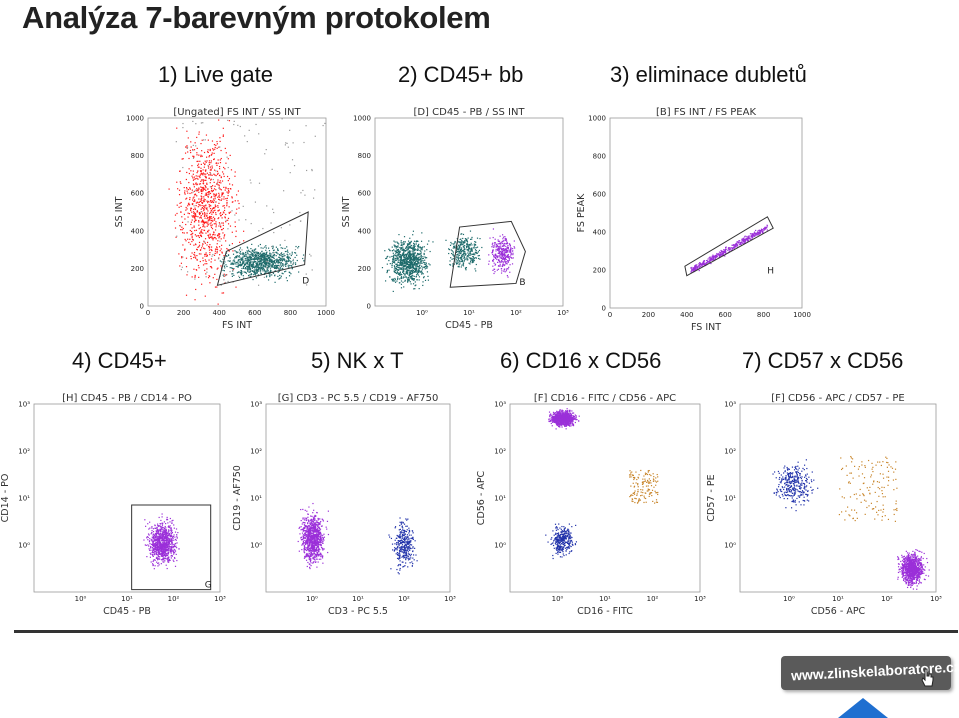 Image resolution: width=959 pixels, height=718 pixels. I want to click on x-tick-label: 10², so click(516, 313).